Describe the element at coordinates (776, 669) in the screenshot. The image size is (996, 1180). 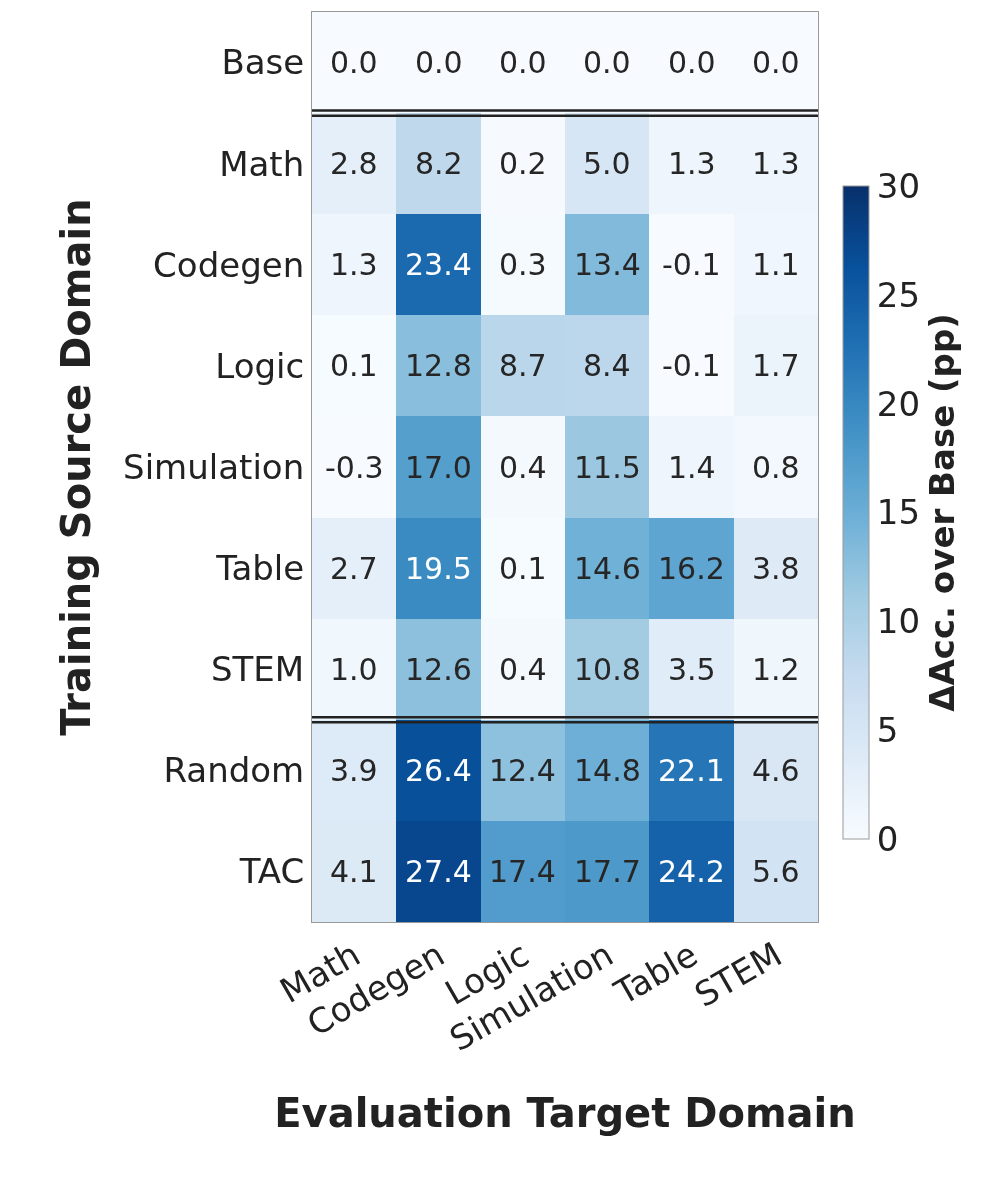
I see `data-label: 1.2` at that location.